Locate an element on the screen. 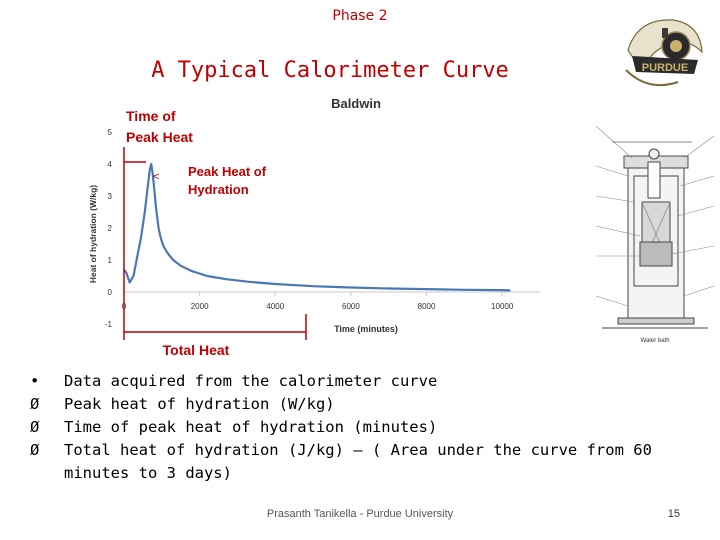 The height and width of the screenshot is (540, 720). annotation-peak-heat-line1: Peak Heat of is located at coordinates (227, 171).